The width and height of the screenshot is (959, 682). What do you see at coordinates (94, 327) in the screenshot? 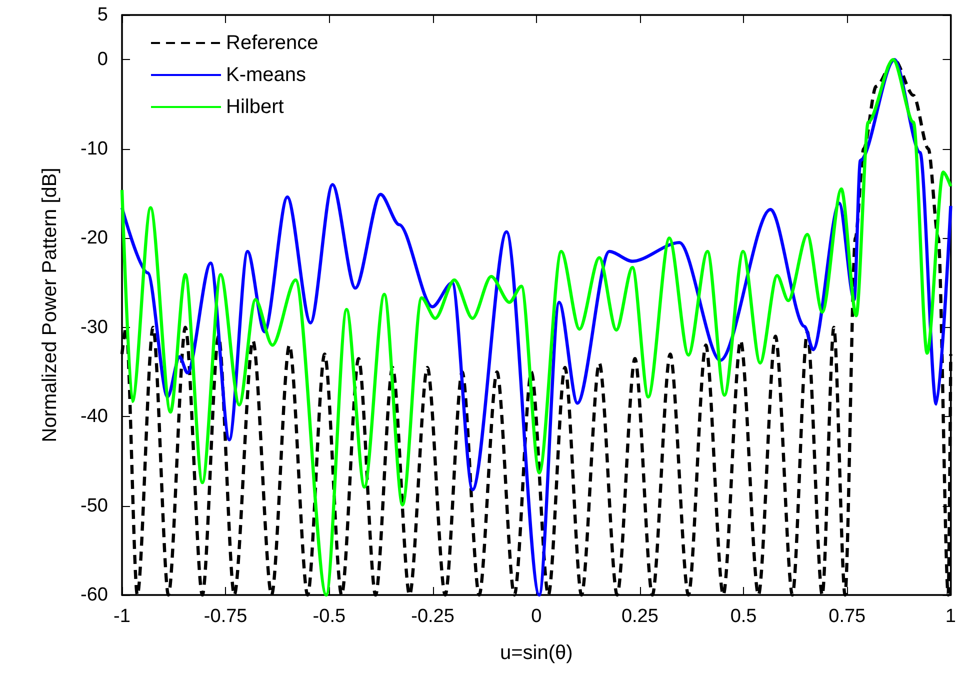
I see `y-tick-label: -30` at bounding box center [94, 327].